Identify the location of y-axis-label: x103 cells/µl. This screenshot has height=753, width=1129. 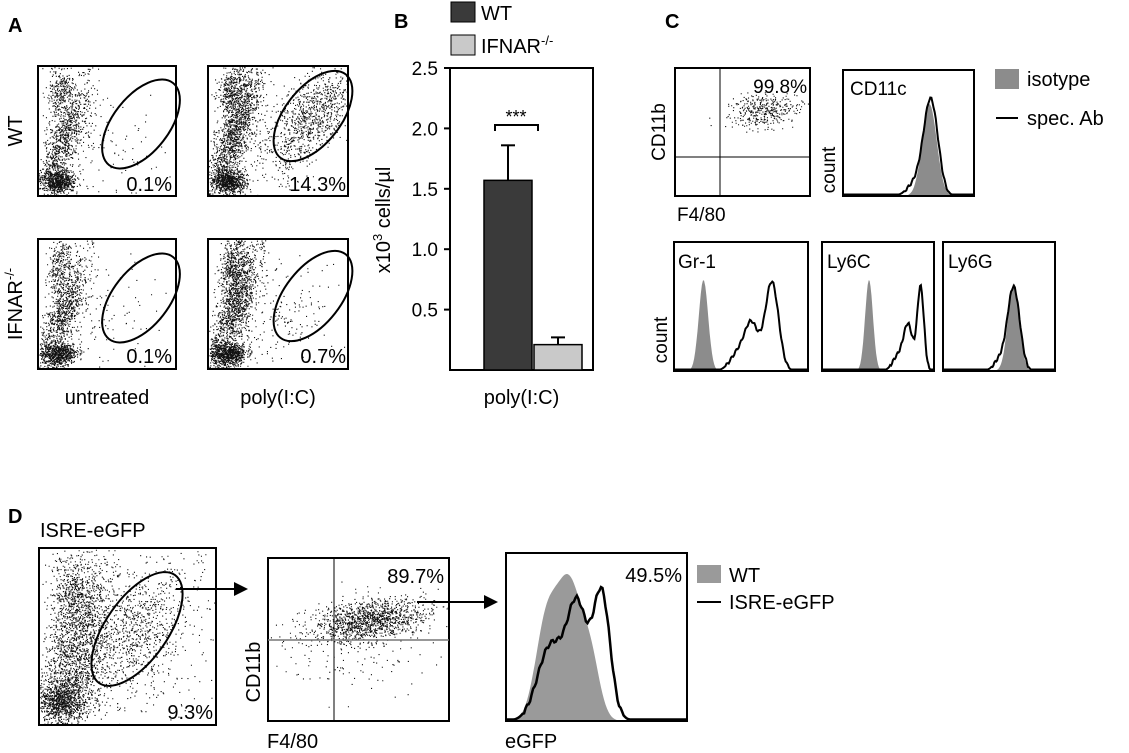
(382, 220).